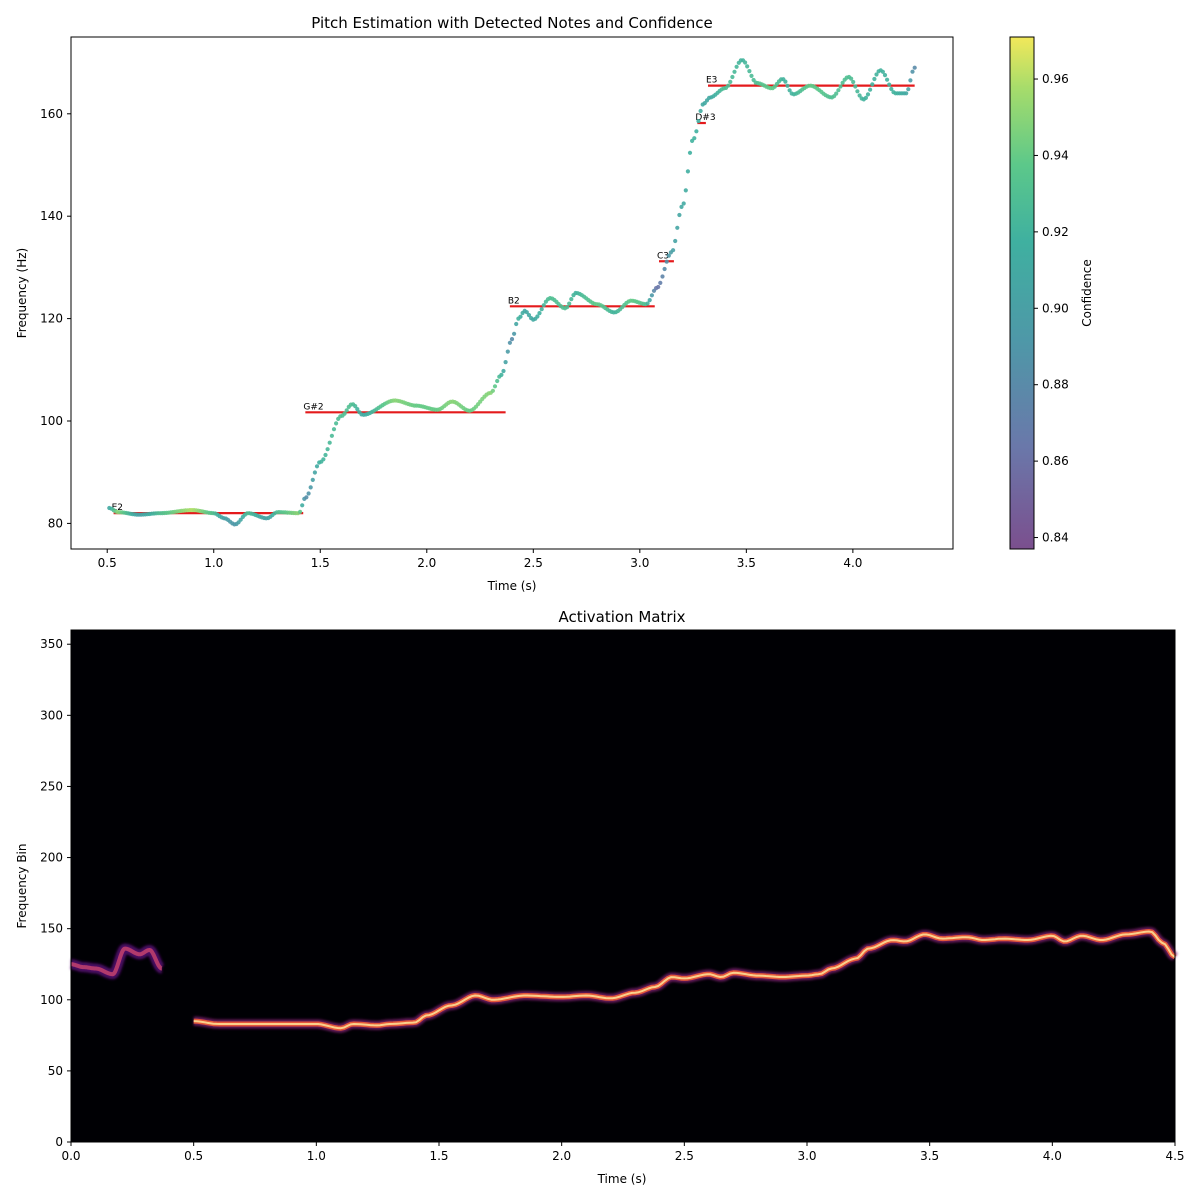  What do you see at coordinates (22, 293) in the screenshot?
I see `pitch-y-axis-label: Frequency (Hz)` at bounding box center [22, 293].